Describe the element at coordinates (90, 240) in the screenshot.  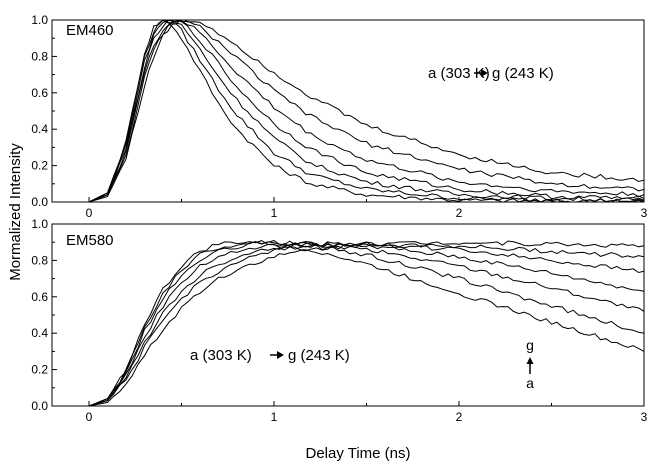
I see `panel-title: EM580` at that location.